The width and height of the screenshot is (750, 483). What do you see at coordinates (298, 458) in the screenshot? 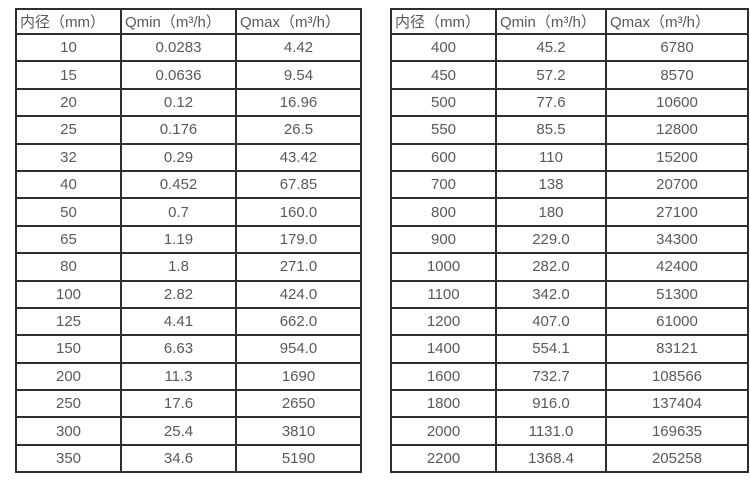
I see `table-cell: 5190` at bounding box center [298, 458].